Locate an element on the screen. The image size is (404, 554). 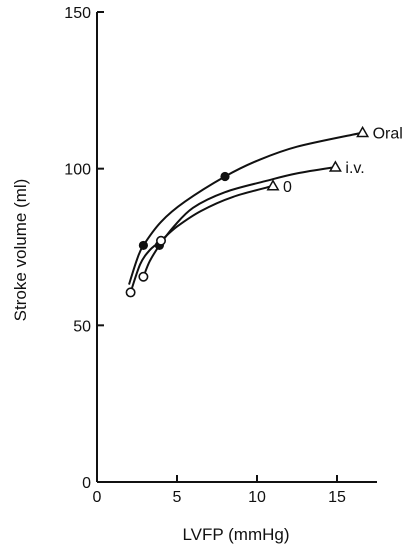
y-tick-label: 50 is located at coordinates (82, 326).